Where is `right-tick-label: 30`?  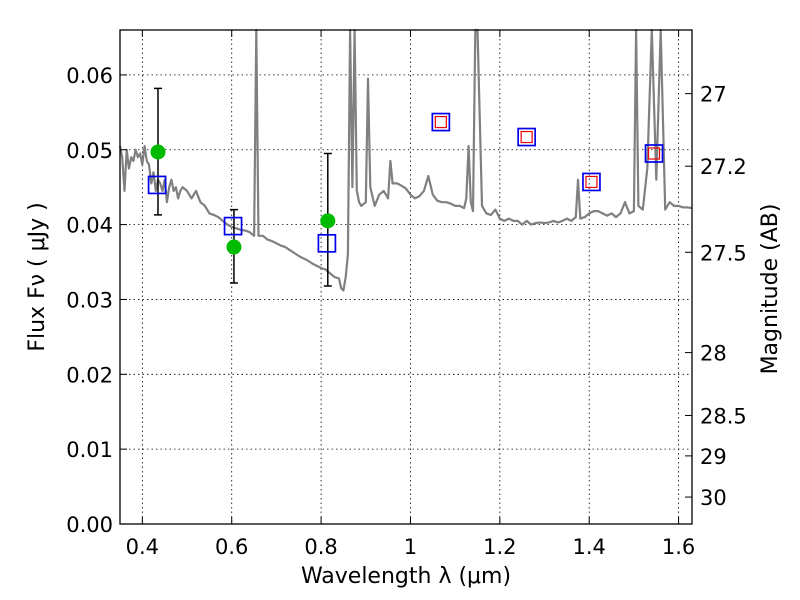 right-tick-label: 30 is located at coordinates (713, 498).